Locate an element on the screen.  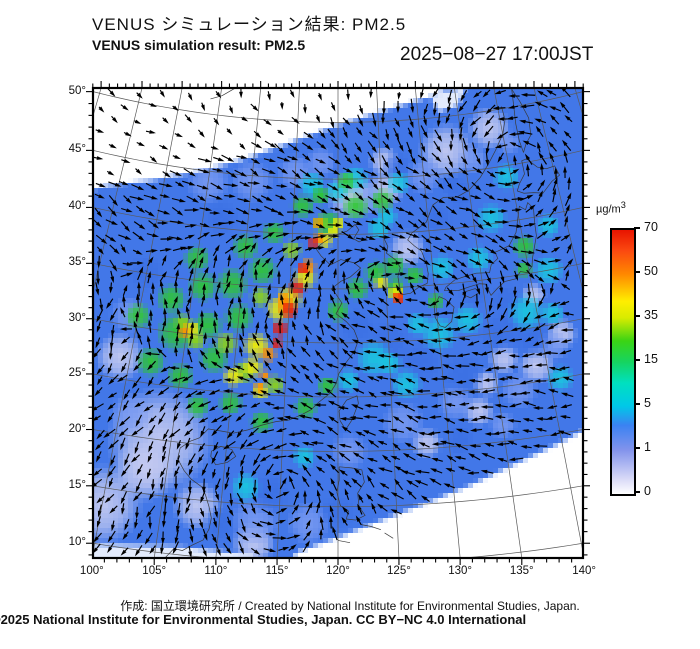
lon-axis-label: 115° is located at coordinates (277, 571).